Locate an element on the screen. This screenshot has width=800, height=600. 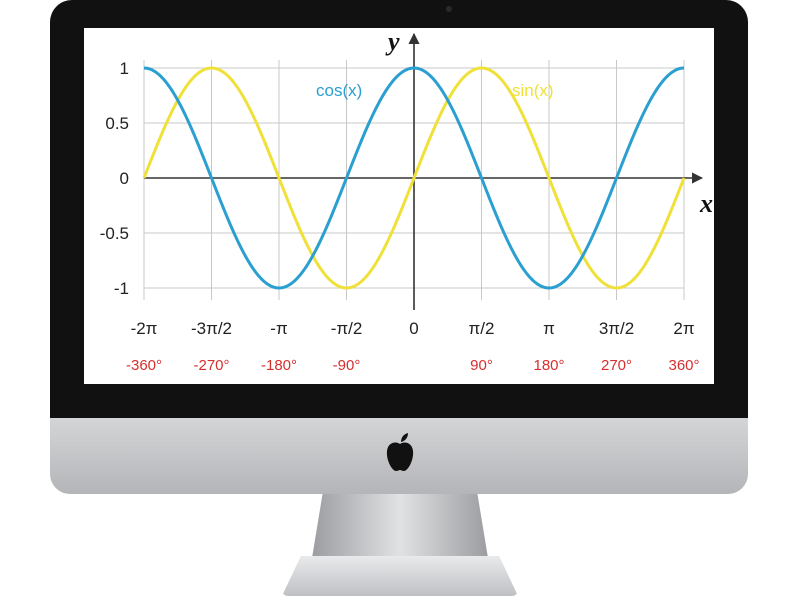
x-tick-label: -π/2 is located at coordinates (347, 328).